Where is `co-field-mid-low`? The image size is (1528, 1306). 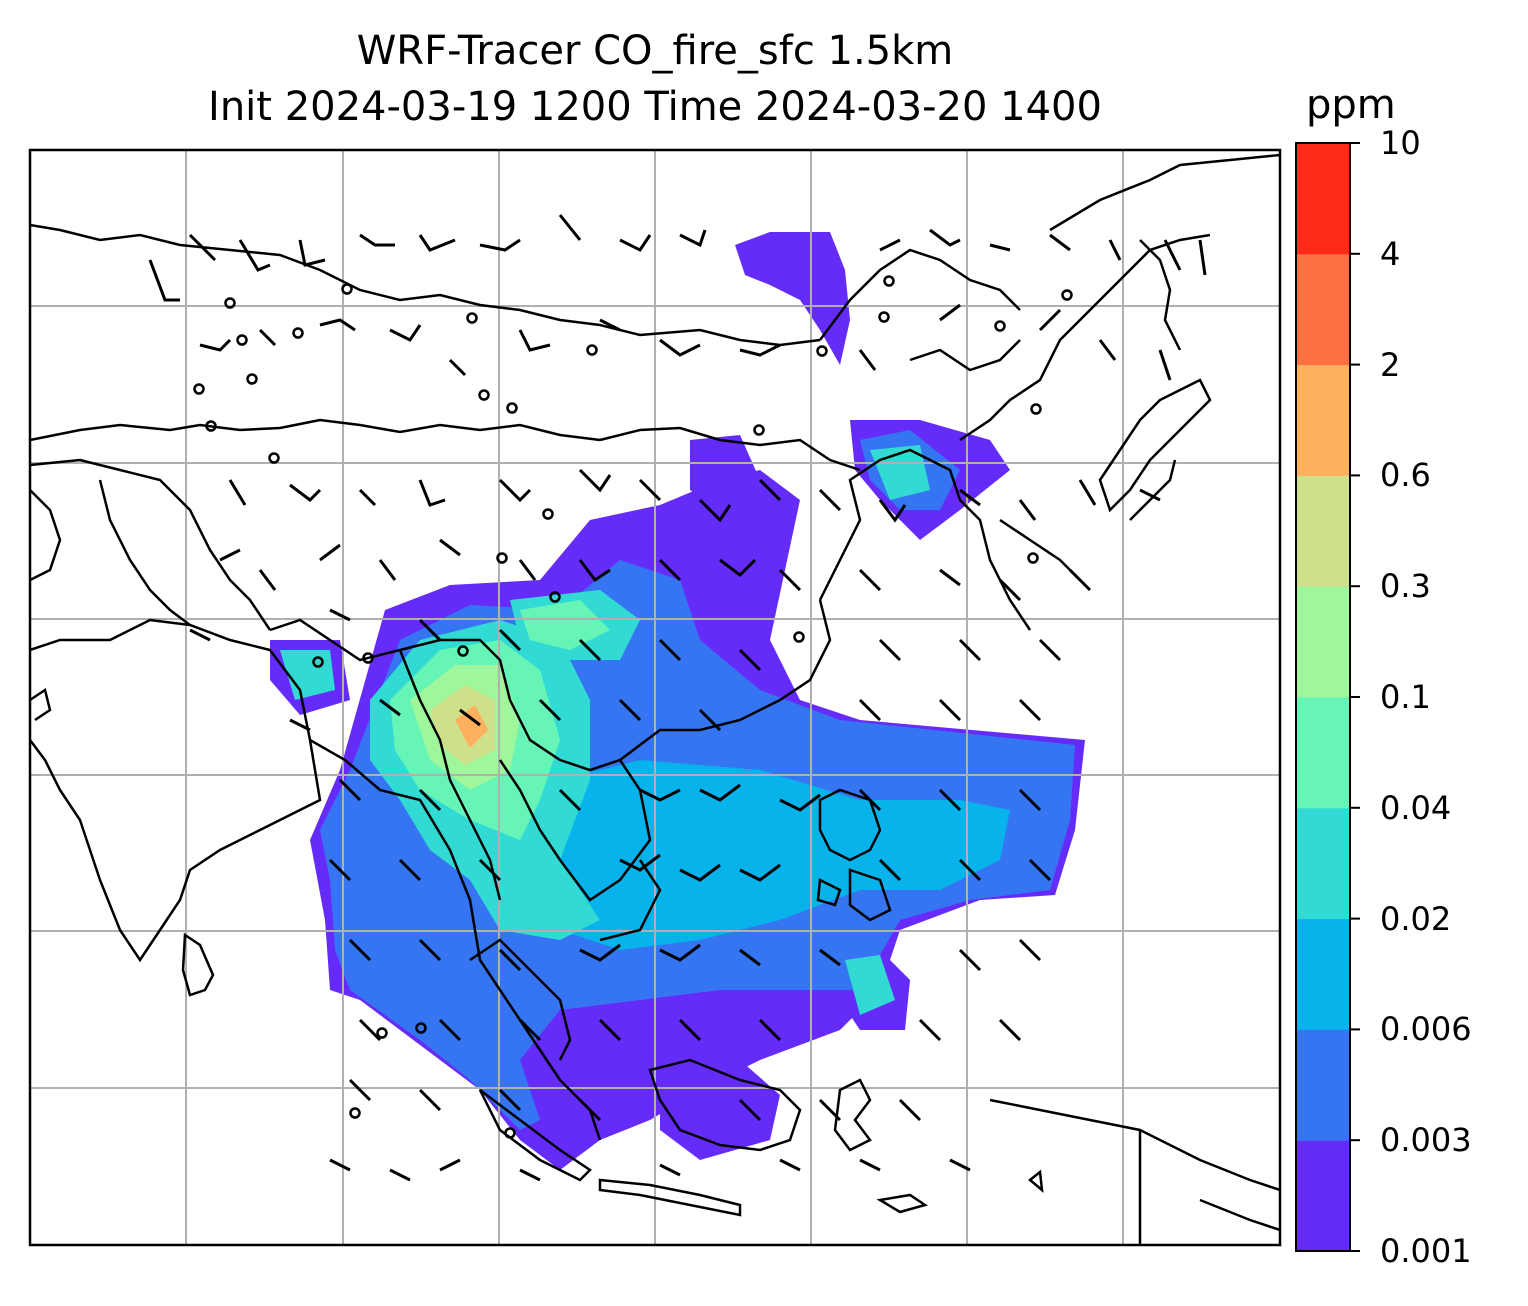 co-field-mid-low is located at coordinates (770, 855).